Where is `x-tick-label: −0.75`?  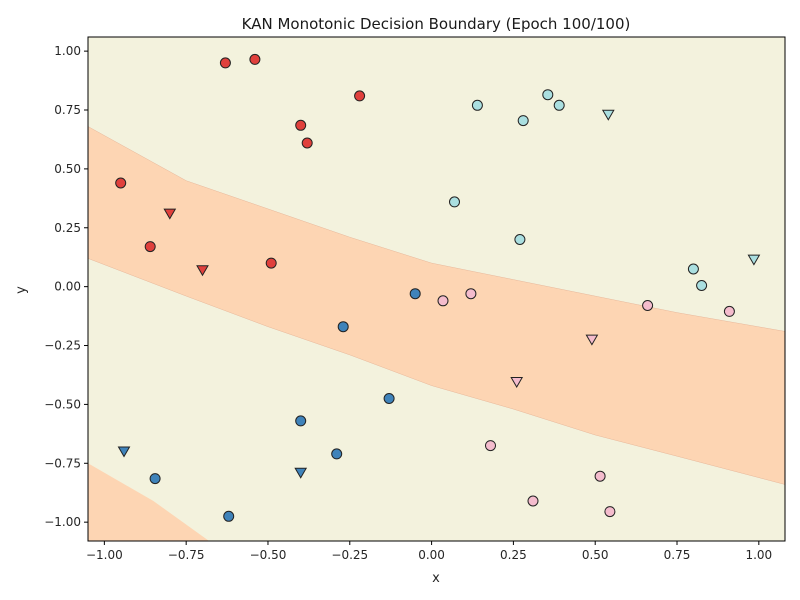
x-tick-label: −0.75 is located at coordinates (186, 555).